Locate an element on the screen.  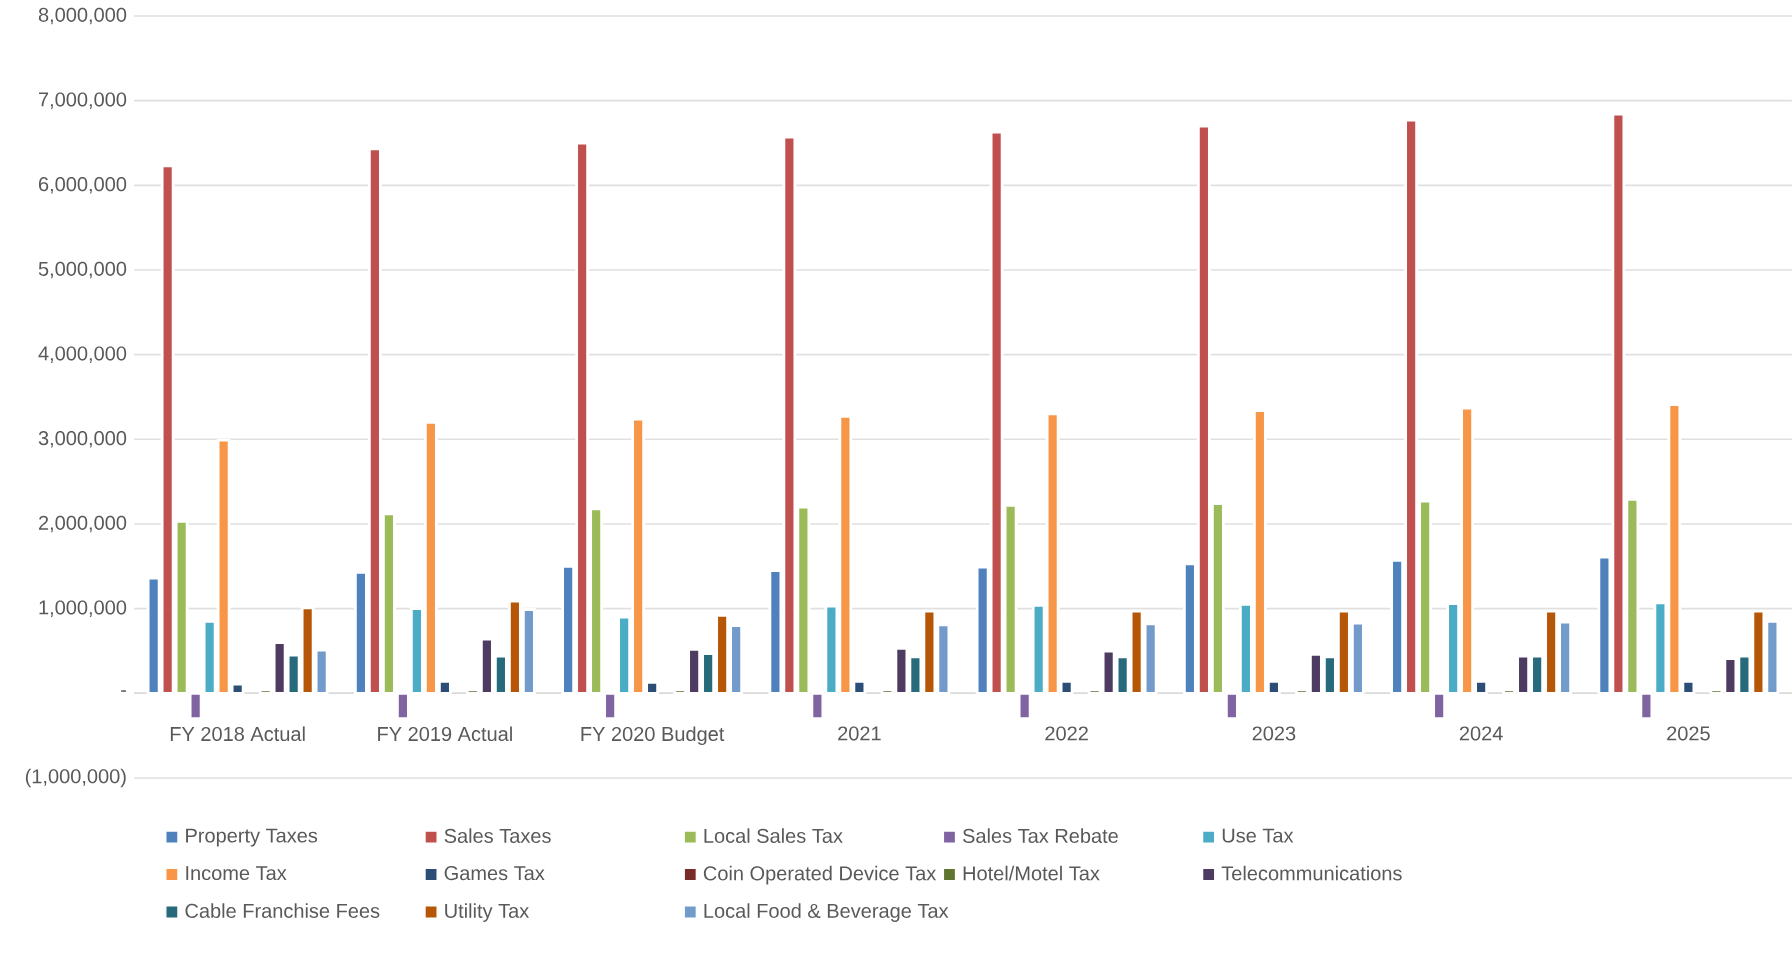
legend-label: Use Tax is located at coordinates (1258, 835).